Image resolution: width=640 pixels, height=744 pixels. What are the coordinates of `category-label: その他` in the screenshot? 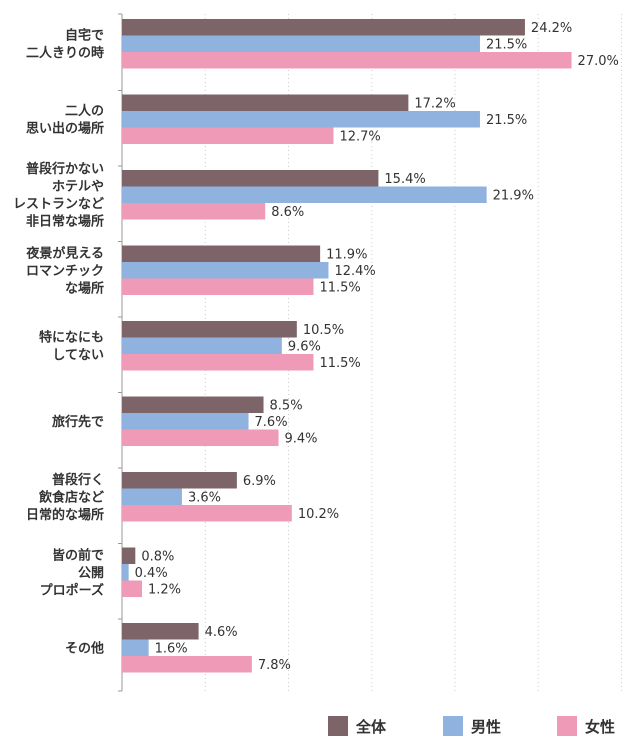 It's located at (84, 648).